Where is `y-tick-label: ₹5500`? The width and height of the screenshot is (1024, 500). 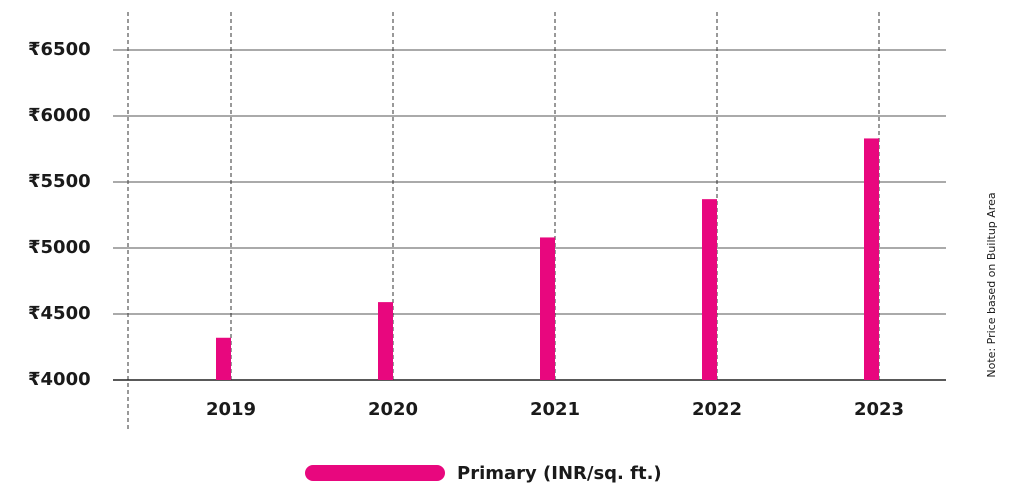
y-tick-label: ₹5500 is located at coordinates (59, 181).